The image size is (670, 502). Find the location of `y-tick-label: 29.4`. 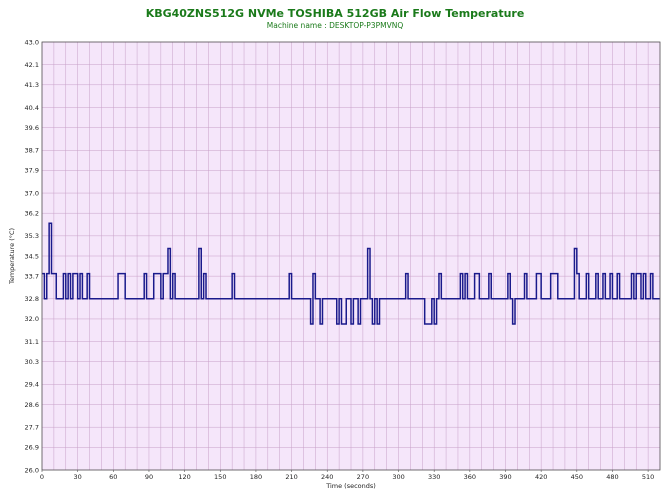

y-tick-label: 29.4 is located at coordinates (32, 385).